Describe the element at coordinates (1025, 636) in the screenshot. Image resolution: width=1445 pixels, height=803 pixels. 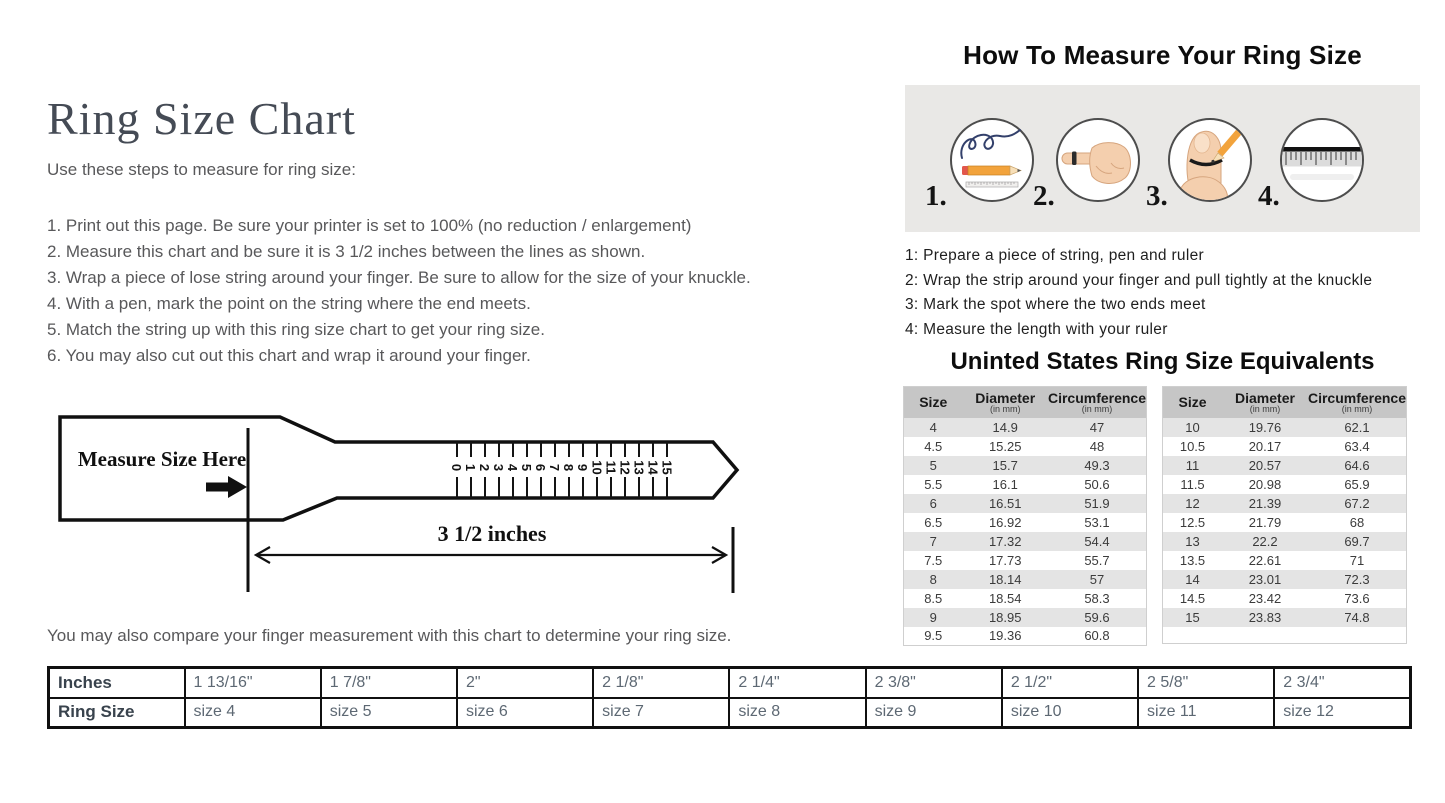
I see `table-row: 9.5 19.36 60.8` at that location.